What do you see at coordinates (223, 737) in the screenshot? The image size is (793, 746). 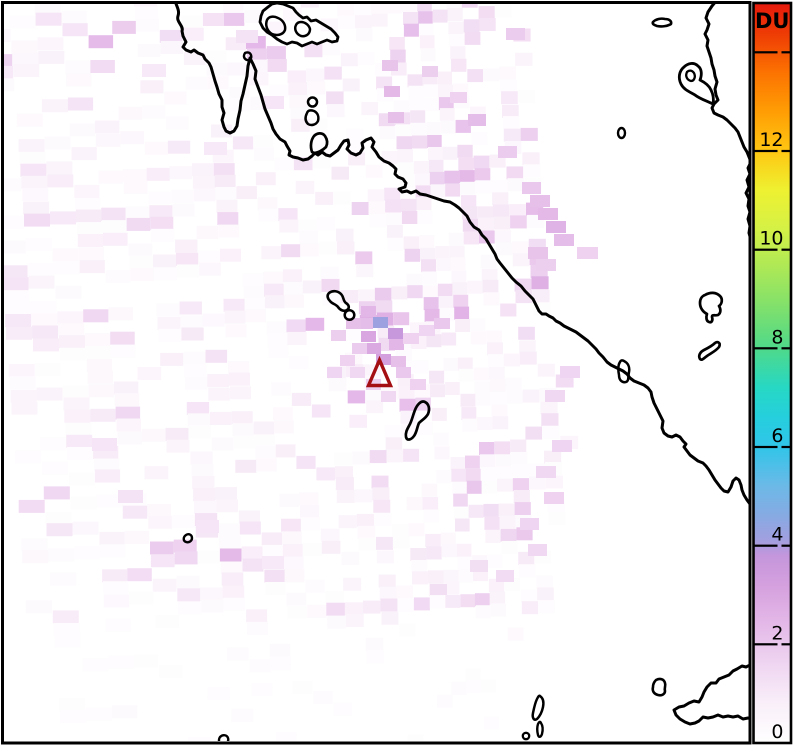 I see `coast-tiny-island-bottom-edge` at bounding box center [223, 737].